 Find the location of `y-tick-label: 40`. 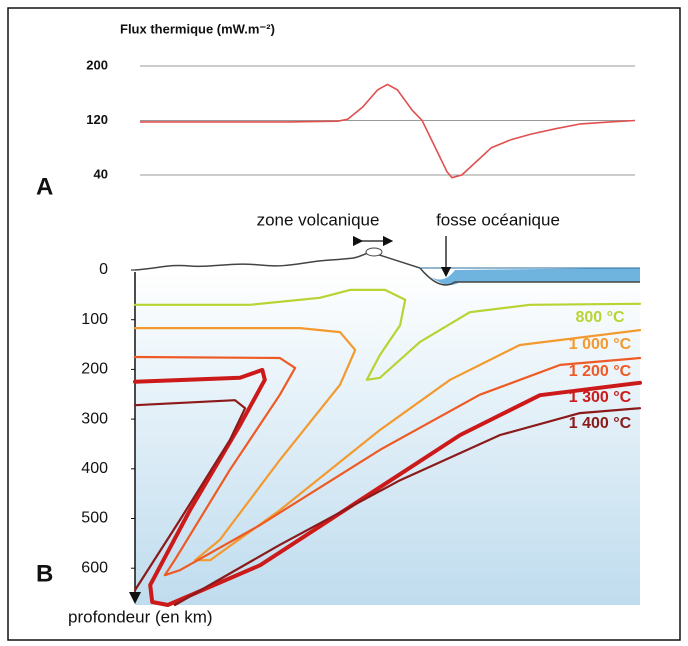

y-tick-label: 40 is located at coordinates (101, 173).